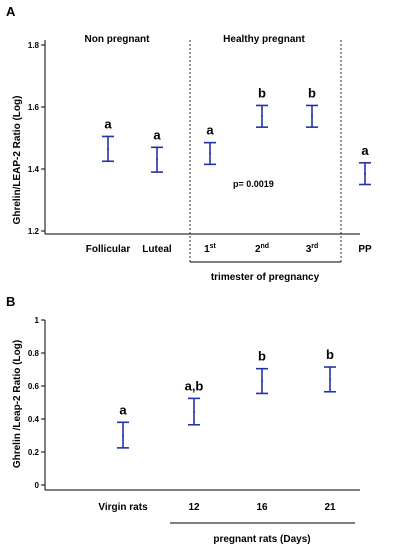 This screenshot has width=400, height=550. Describe the element at coordinates (36, 138) in the screenshot. I see `panel-a-y-ticks: 1.2 1.4 1.6 1.8` at that location.